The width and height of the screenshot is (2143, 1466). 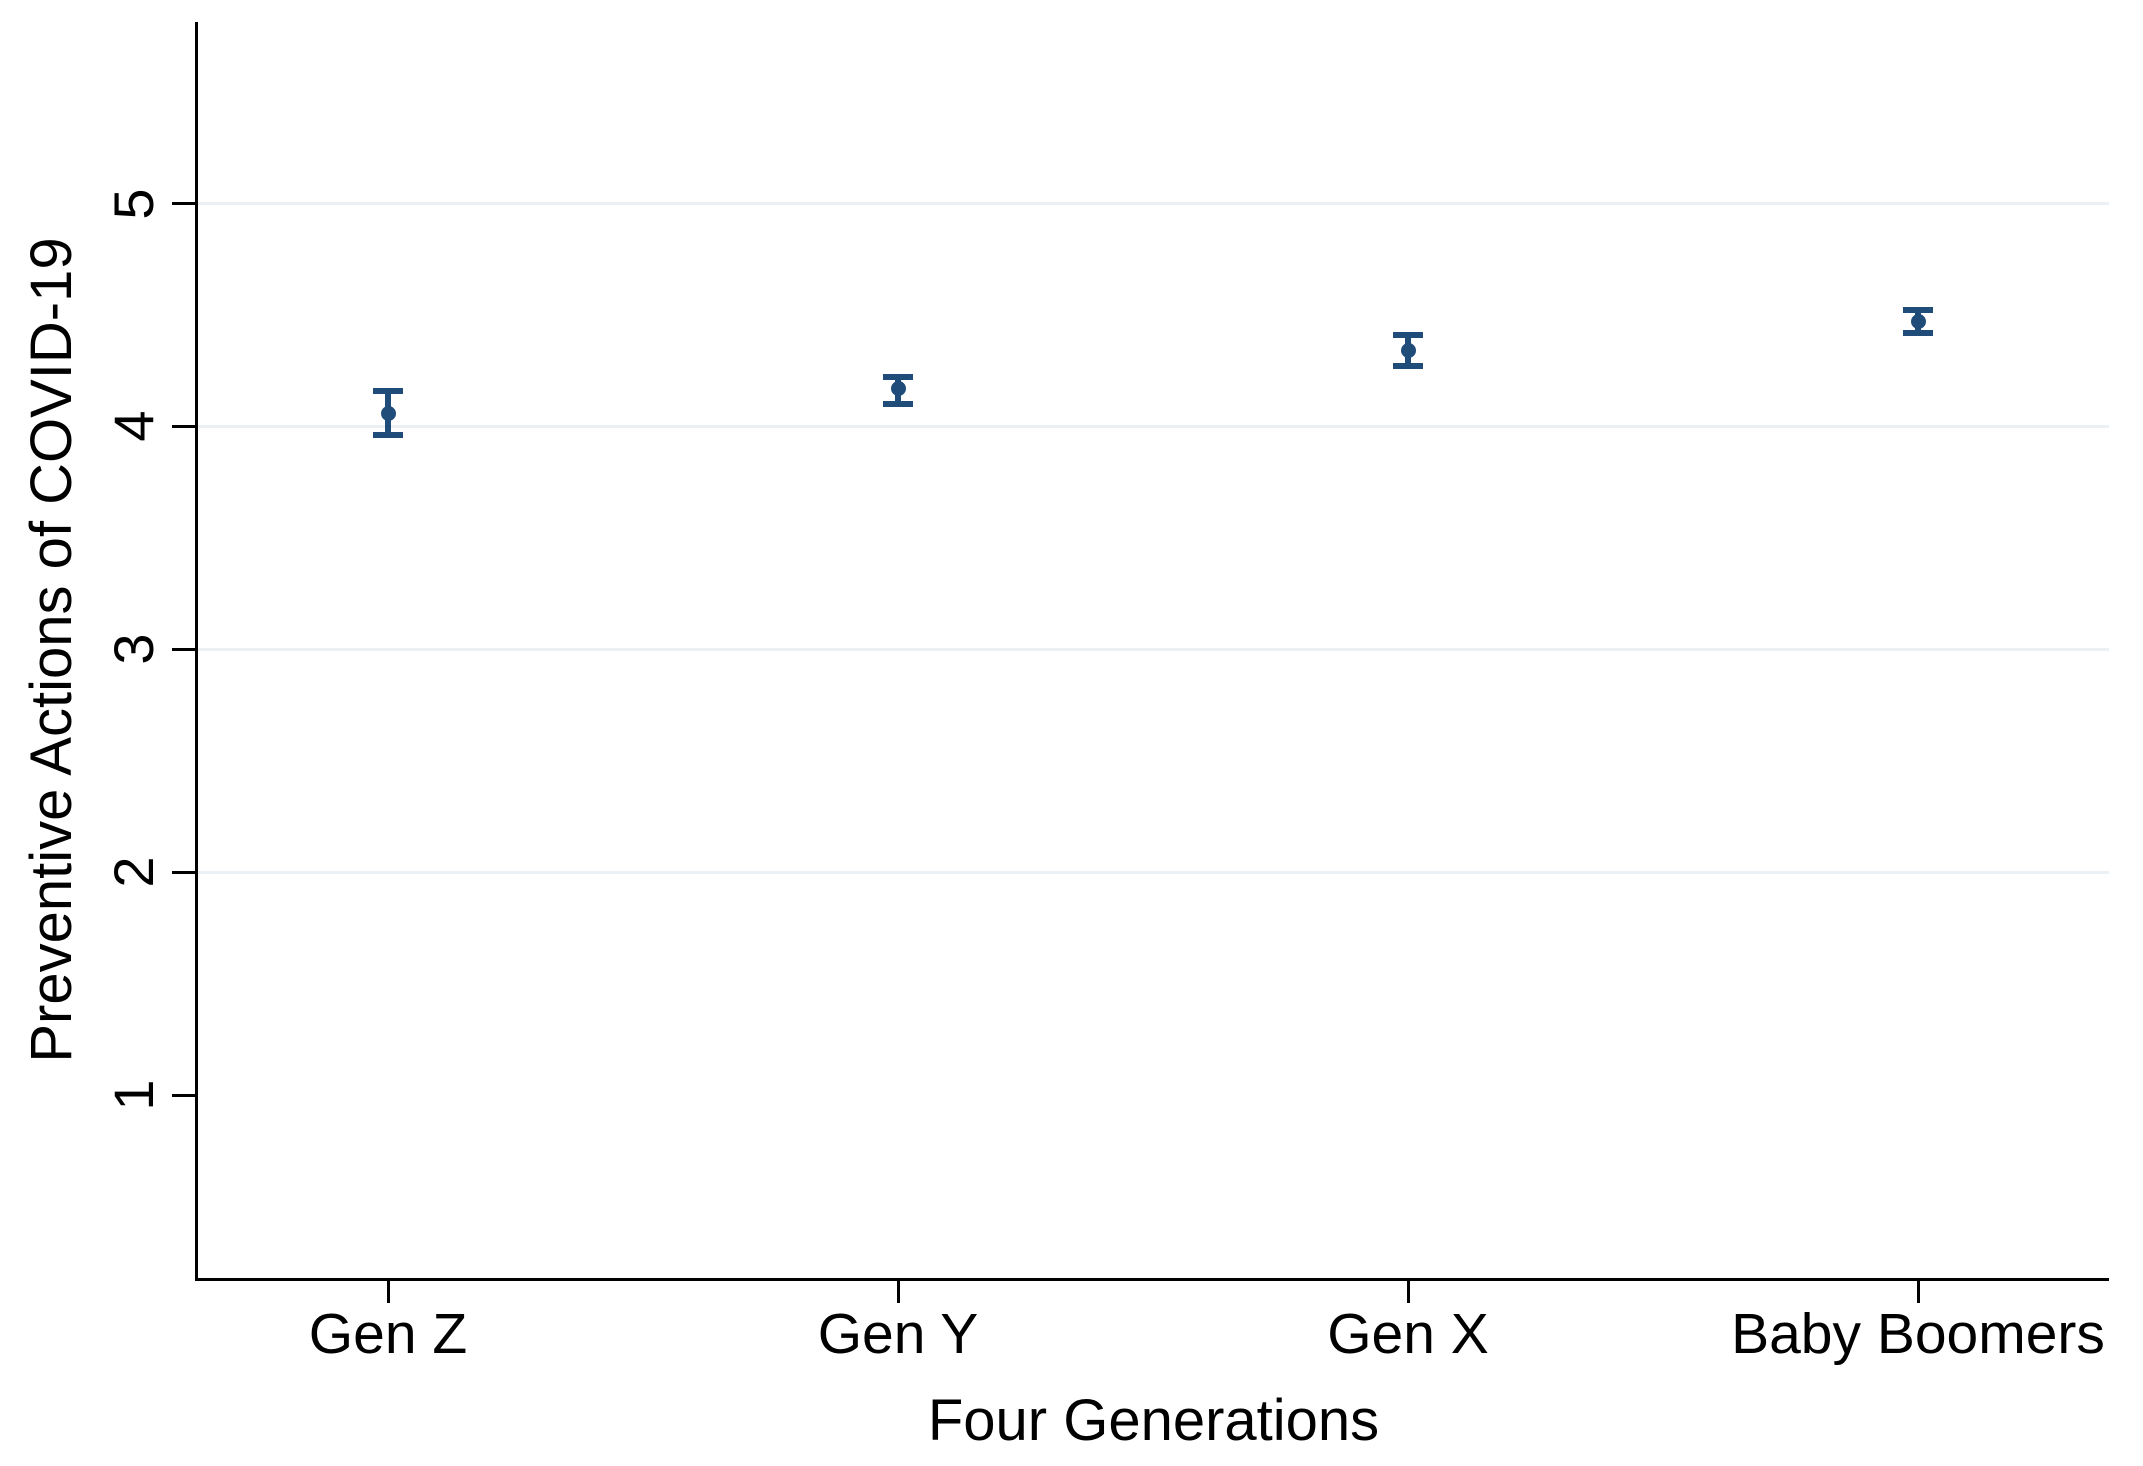 What do you see at coordinates (196, 651) in the screenshot?
I see `y-axis-line` at bounding box center [196, 651].